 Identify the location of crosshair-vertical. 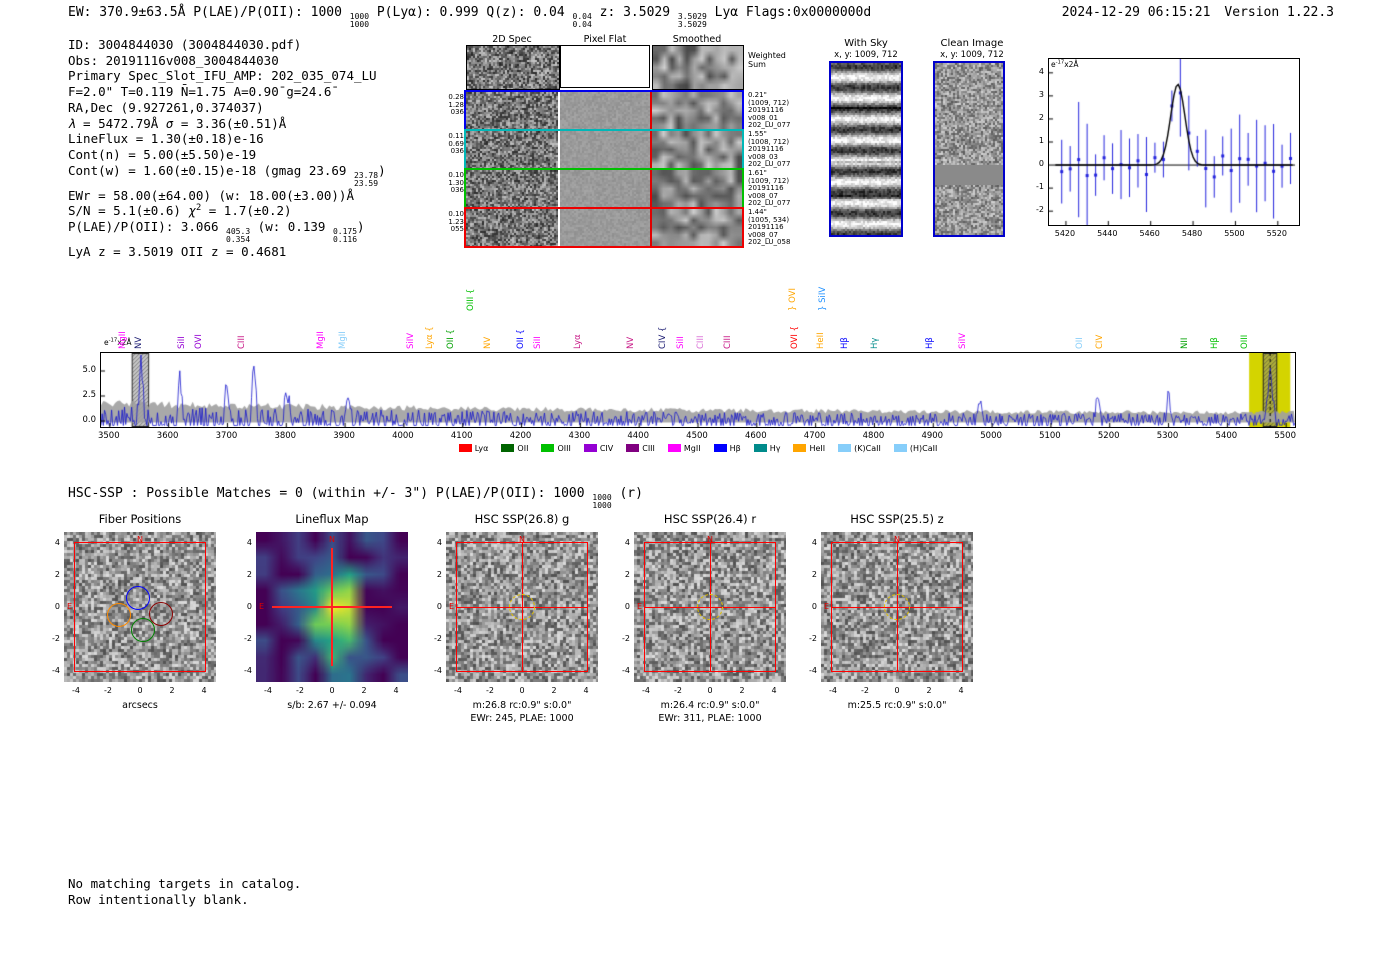
(710, 607).